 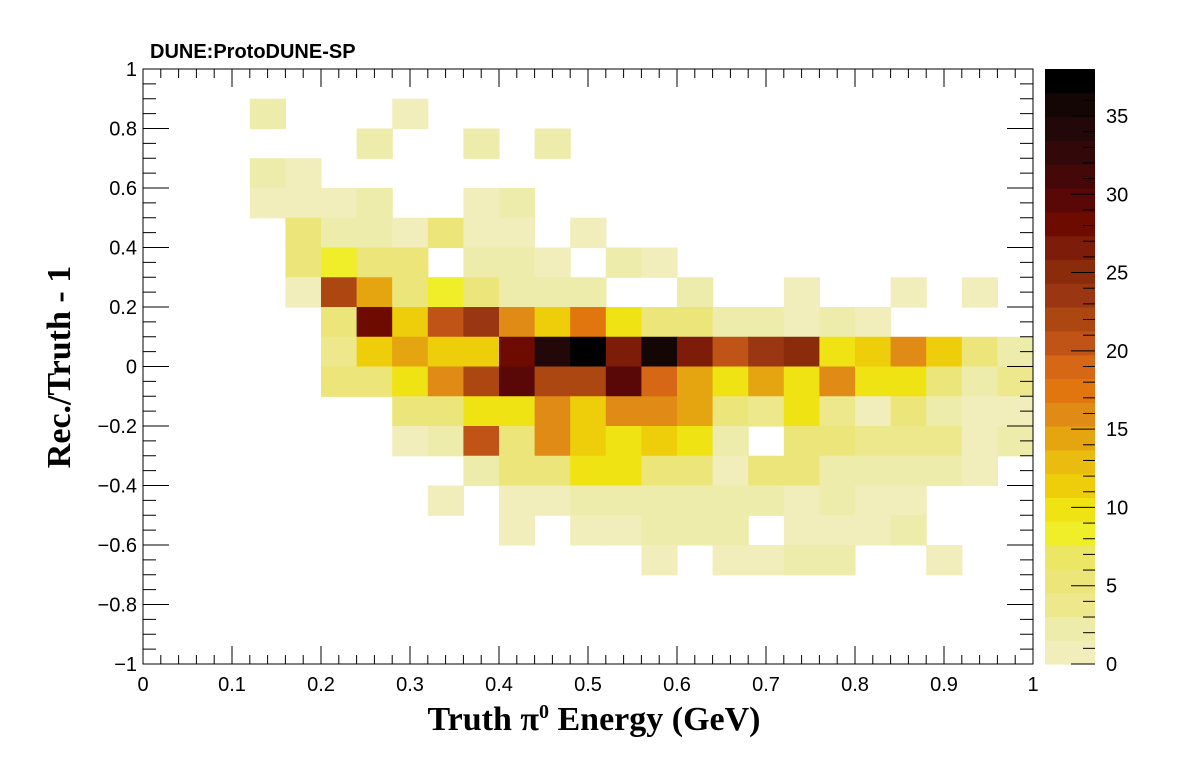 What do you see at coordinates (1111, 665) in the screenshot?
I see `z-tick-label: 0` at bounding box center [1111, 665].